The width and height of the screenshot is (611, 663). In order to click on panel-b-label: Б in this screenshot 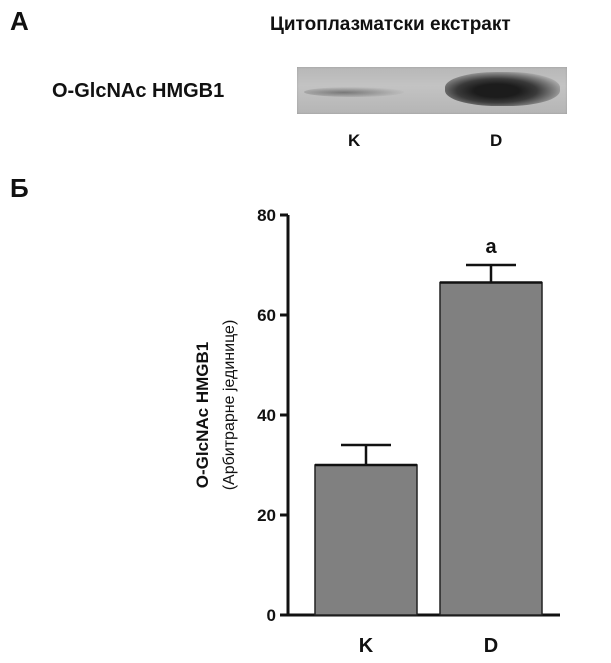, I will do `click(19, 188)`.